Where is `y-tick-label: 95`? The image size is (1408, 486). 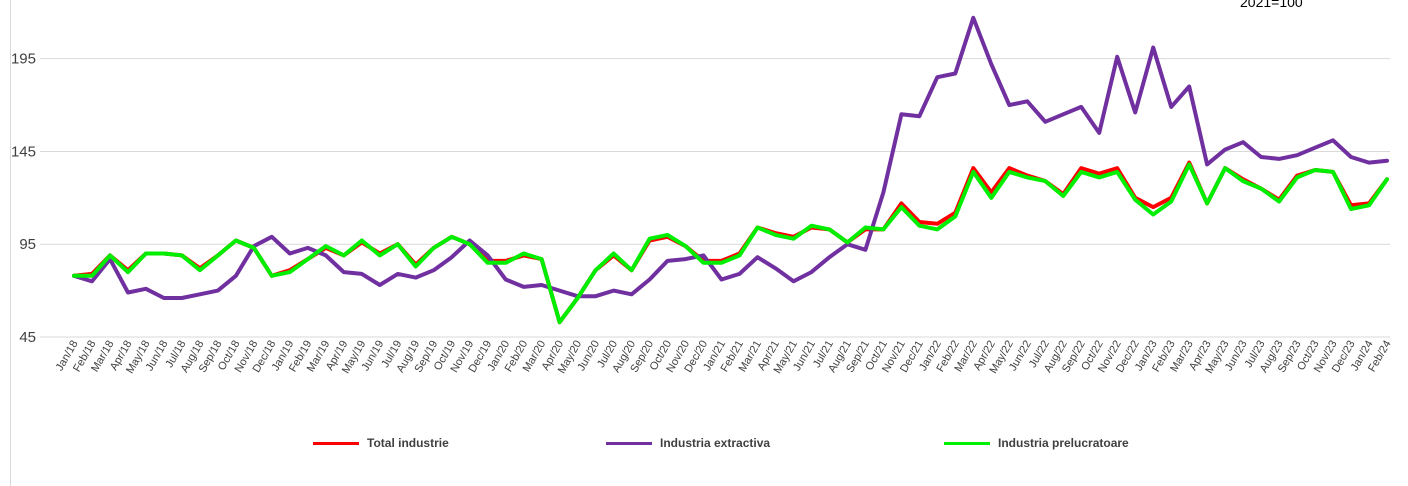 y-tick-label: 95 is located at coordinates (27, 244).